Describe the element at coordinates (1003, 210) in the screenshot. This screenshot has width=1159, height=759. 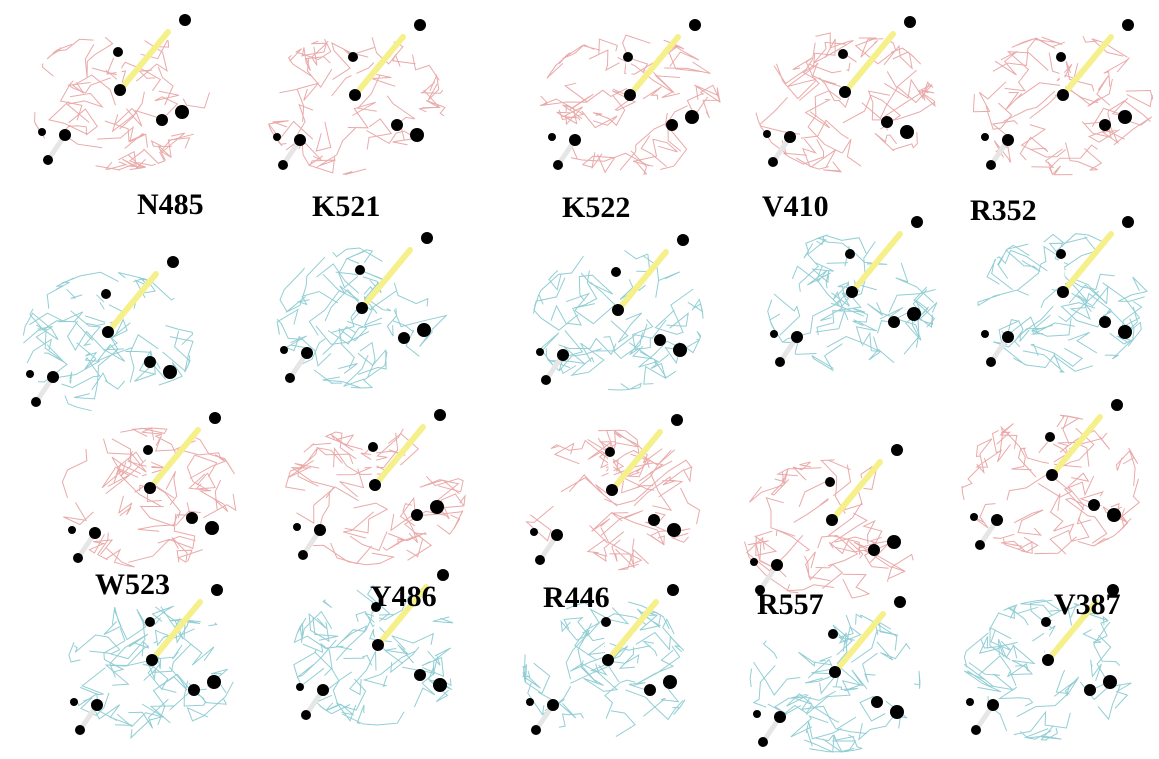
I see `residue-label-r352: R352` at that location.